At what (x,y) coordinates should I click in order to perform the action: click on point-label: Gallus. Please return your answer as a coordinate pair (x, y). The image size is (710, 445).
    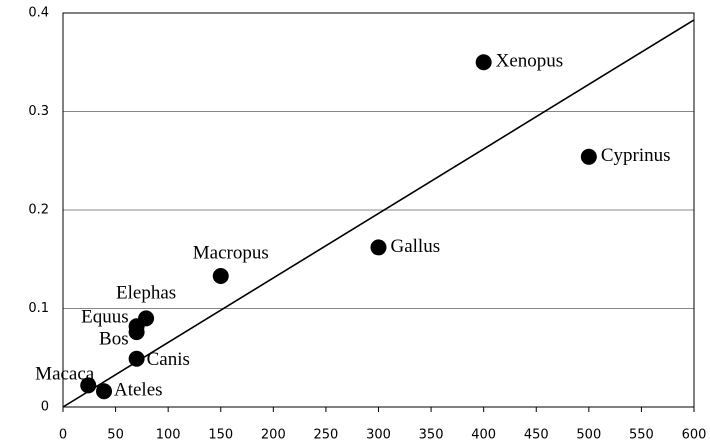
    Looking at the image, I should click on (416, 246).